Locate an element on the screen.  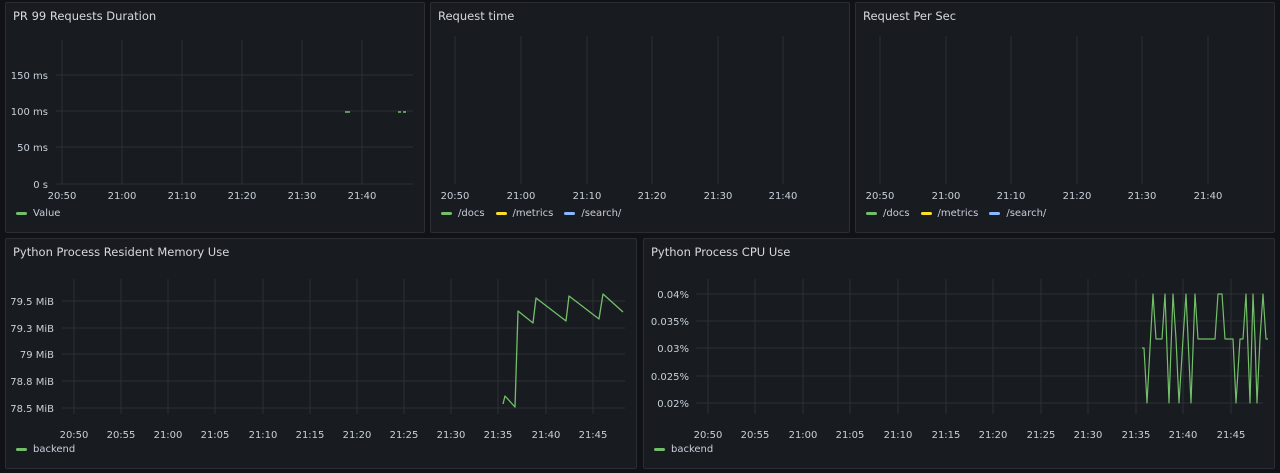
y-tick: 78.5 MiB is located at coordinates (32, 409).